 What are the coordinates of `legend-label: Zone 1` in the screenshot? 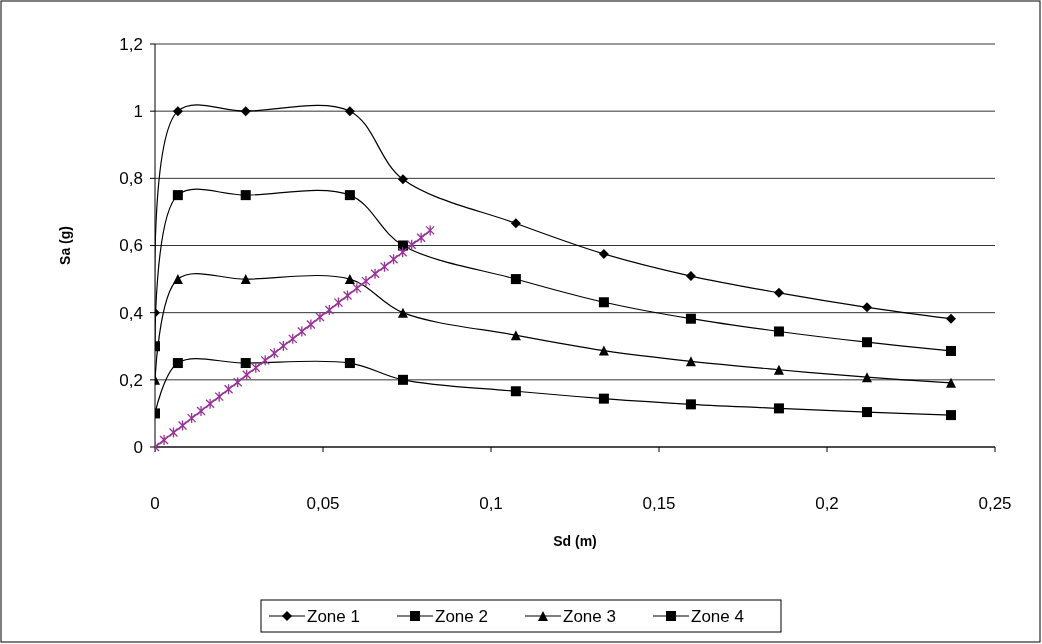 It's located at (333, 616).